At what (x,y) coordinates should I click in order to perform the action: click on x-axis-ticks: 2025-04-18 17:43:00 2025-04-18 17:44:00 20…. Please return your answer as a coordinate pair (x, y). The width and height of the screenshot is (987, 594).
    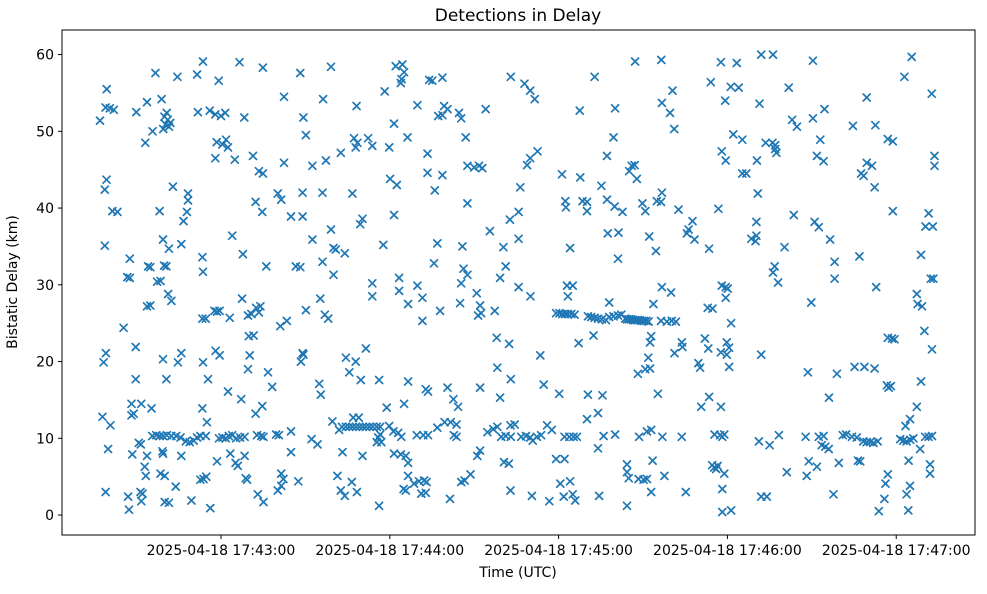
    Looking at the image, I should click on (559, 547).